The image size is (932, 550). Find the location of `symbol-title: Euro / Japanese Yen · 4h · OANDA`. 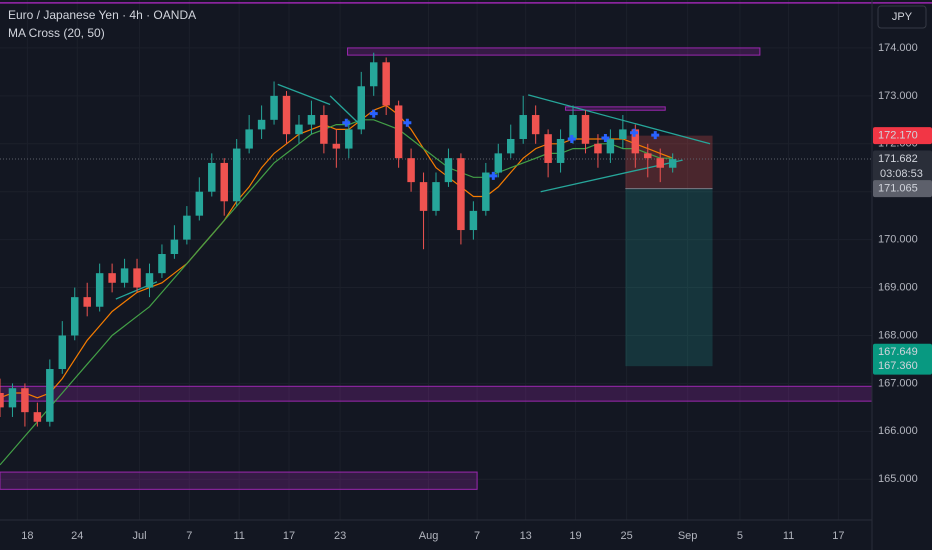

symbol-title: Euro / Japanese Yen · 4h · OANDA is located at coordinates (102, 15).